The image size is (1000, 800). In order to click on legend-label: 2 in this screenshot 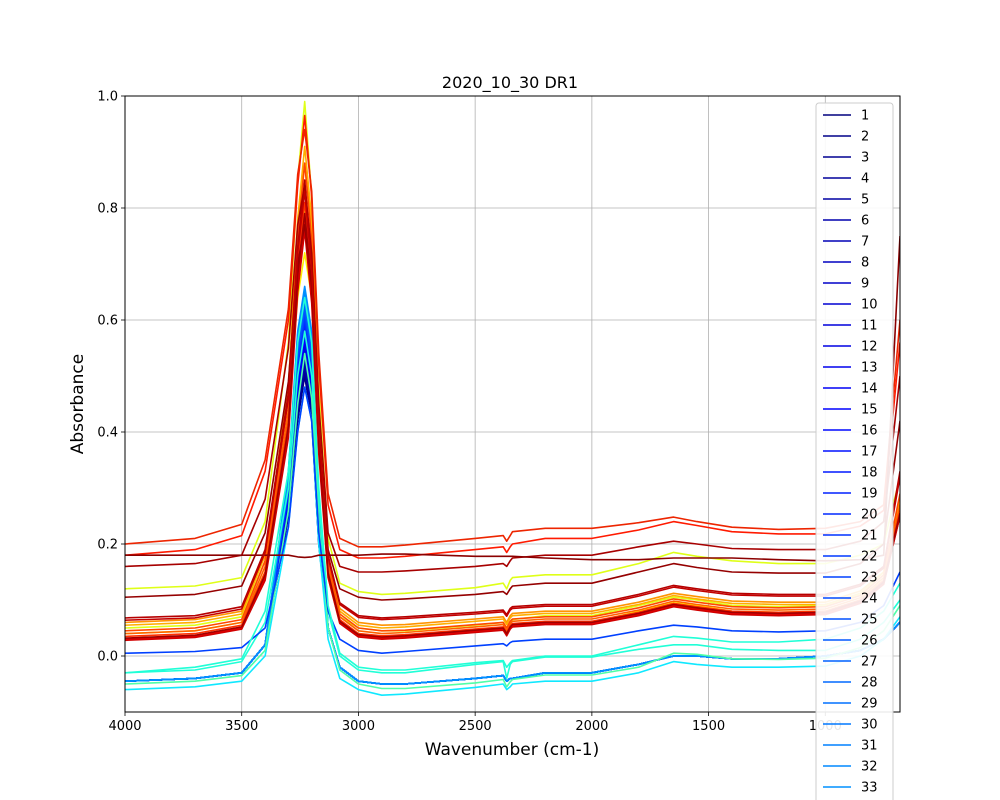, I will do `click(865, 137)`.